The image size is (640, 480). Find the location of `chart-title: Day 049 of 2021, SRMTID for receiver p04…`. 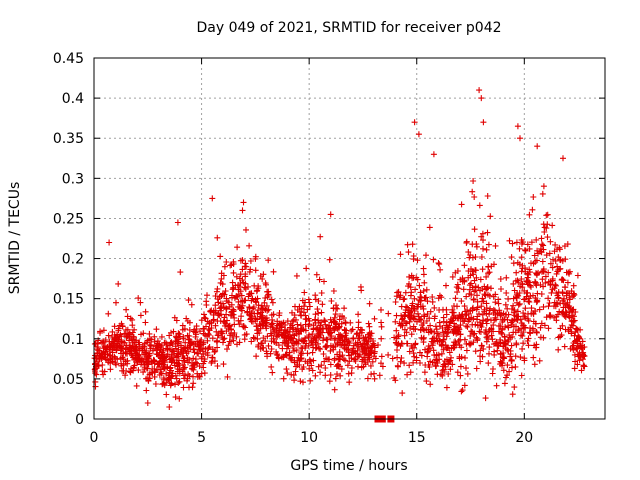

chart-title: Day 049 of 2021, SRMTID for receiver p04… is located at coordinates (348, 28).